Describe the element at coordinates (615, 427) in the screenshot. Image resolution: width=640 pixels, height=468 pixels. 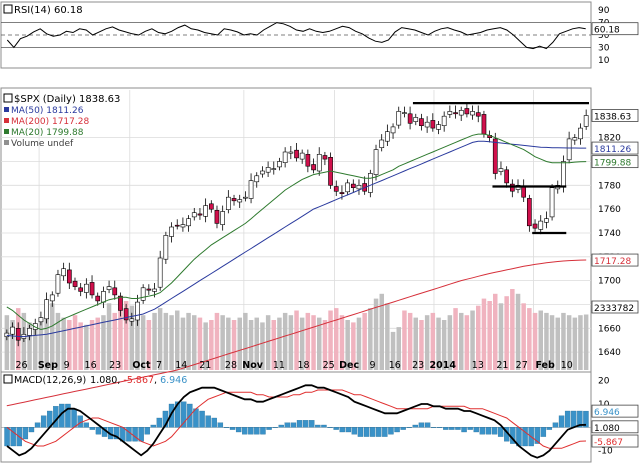
I see `macd-value-label-box` at that location.